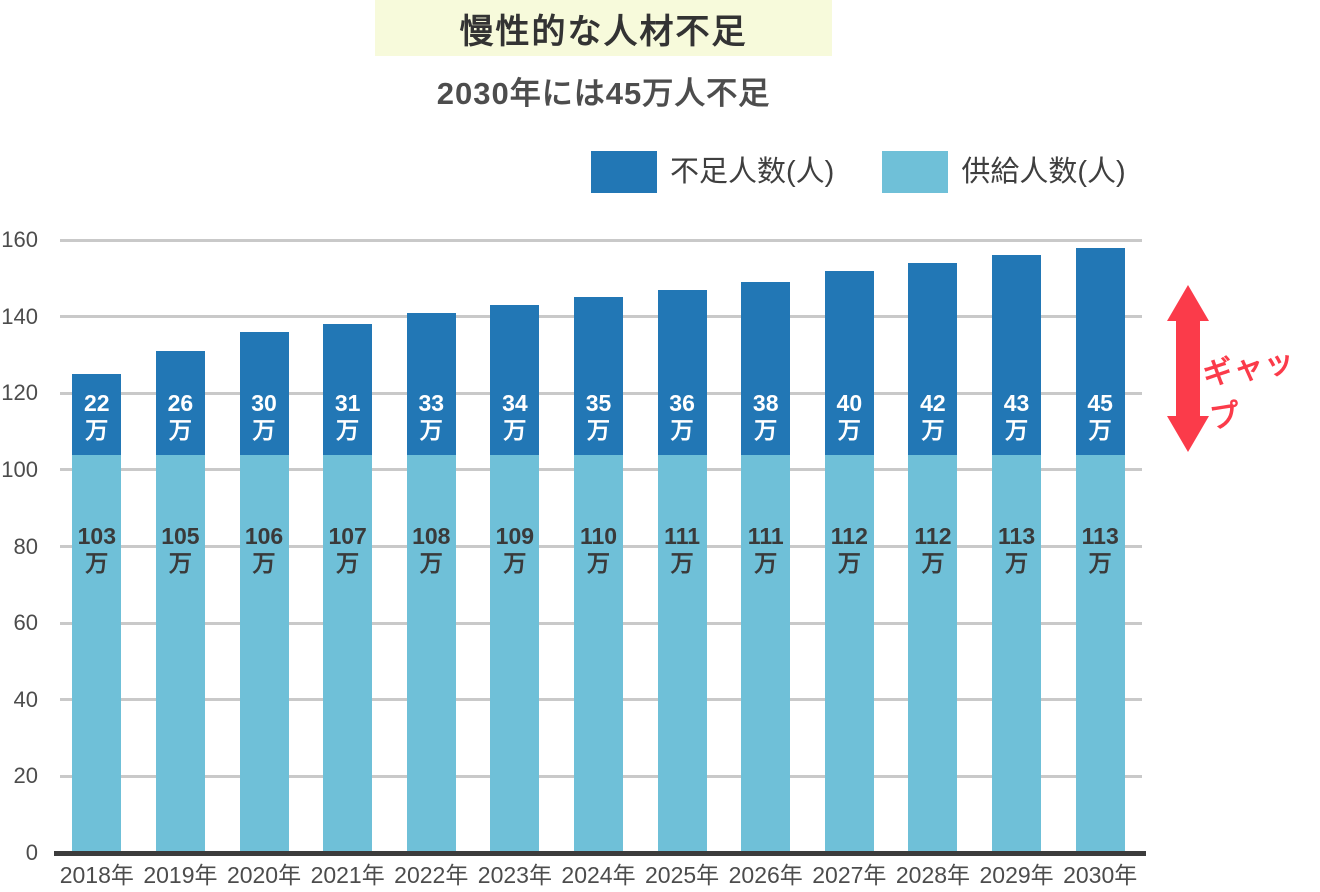  I want to click on bar-segment-supply-2030年, so click(1100, 653).